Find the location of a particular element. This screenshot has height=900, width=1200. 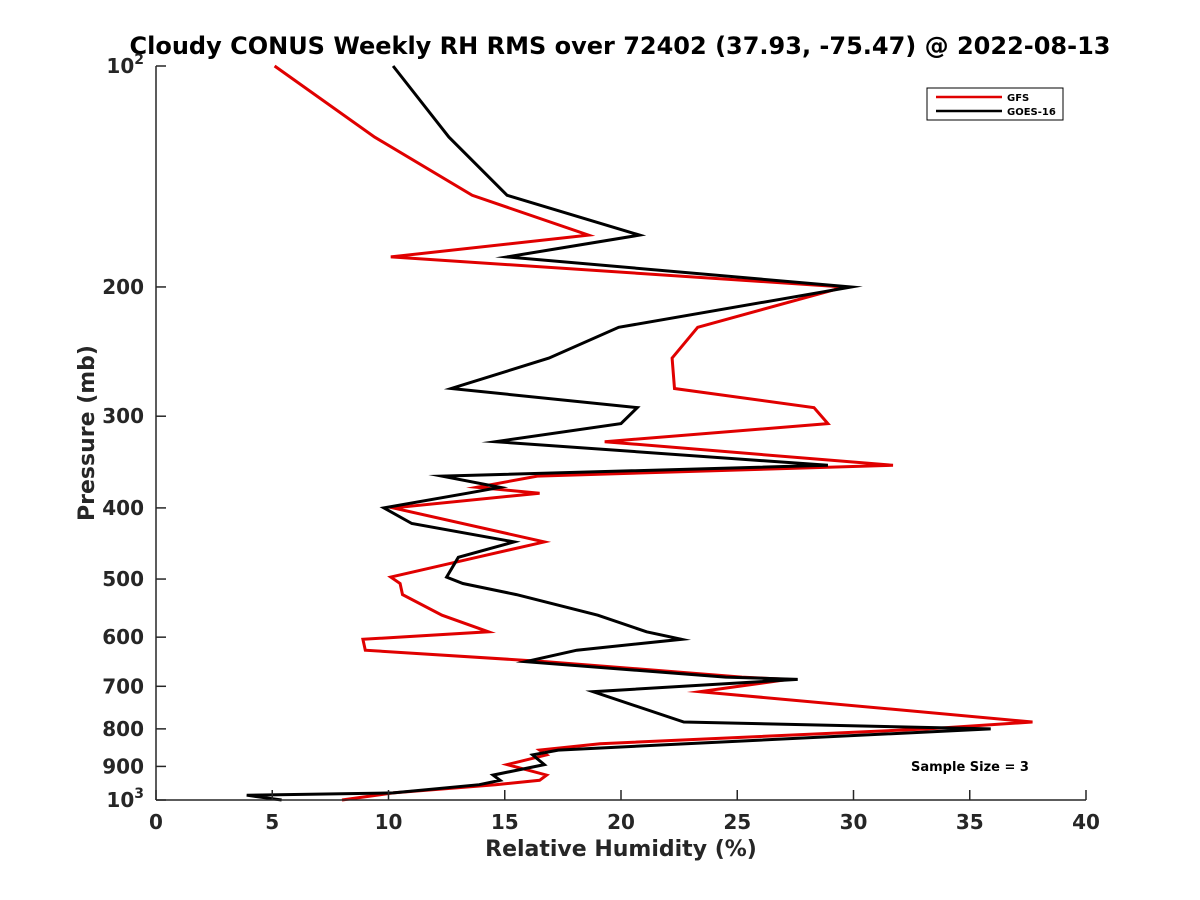

x-tick-label: 15 is located at coordinates (505, 822).